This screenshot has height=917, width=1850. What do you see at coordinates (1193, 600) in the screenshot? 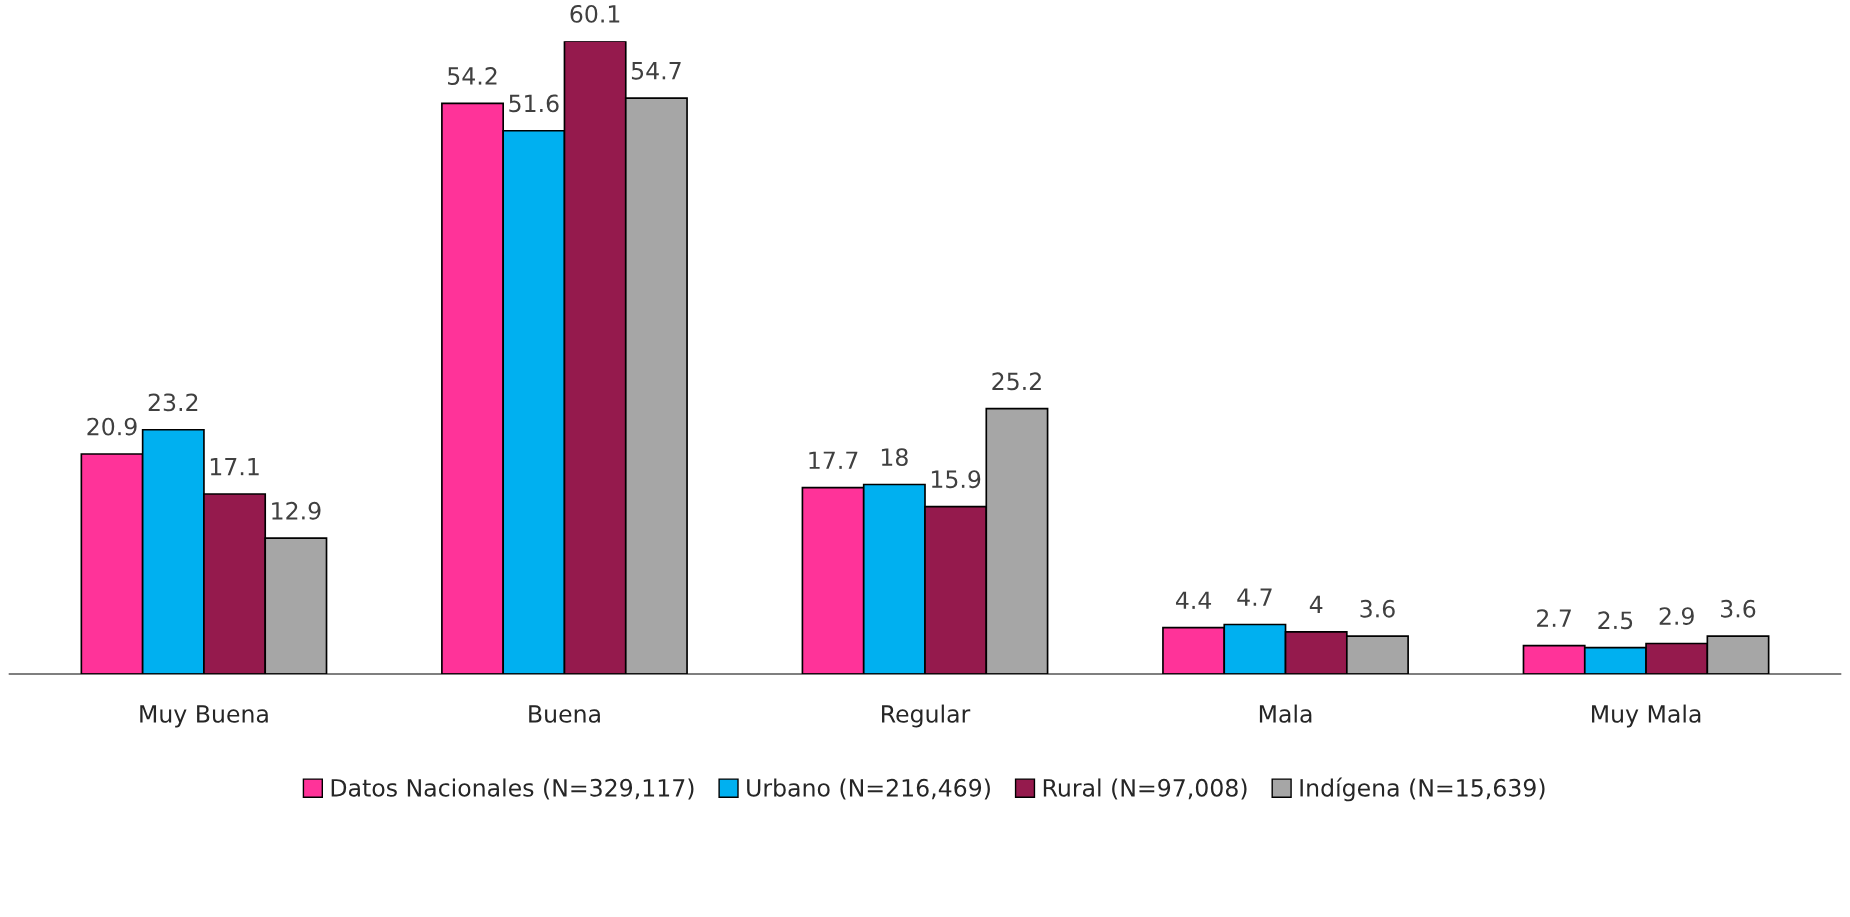
I see `data-label: 4.4` at bounding box center [1193, 600].